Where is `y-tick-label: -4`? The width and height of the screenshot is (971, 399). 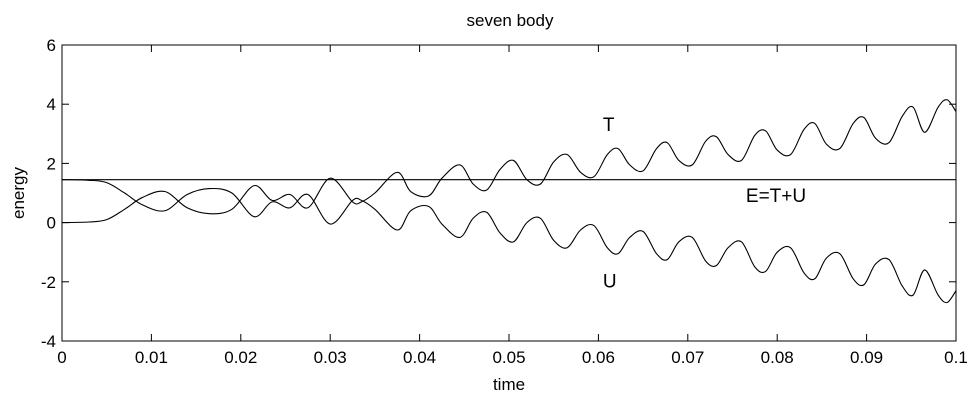 y-tick-label: -4 is located at coordinates (48, 341).